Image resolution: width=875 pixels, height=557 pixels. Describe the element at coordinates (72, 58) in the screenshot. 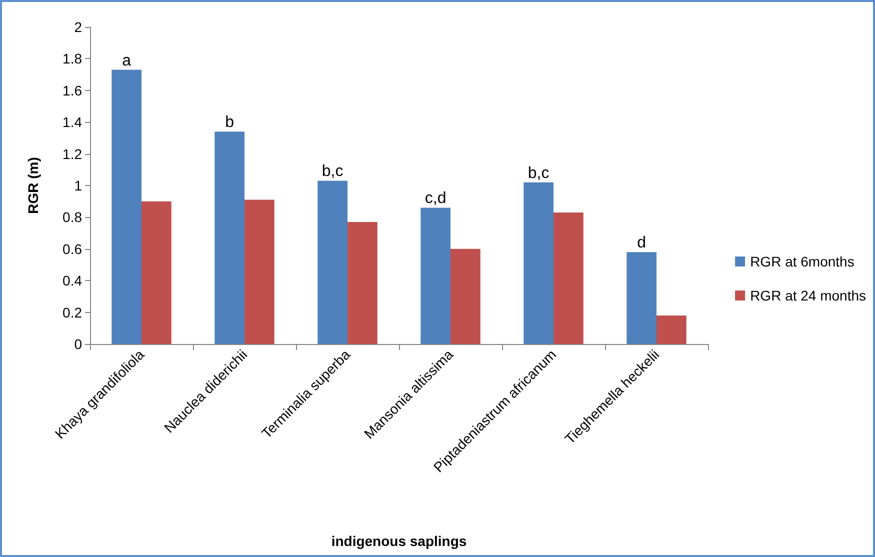

I see `y-tick-label: 1.8` at that location.